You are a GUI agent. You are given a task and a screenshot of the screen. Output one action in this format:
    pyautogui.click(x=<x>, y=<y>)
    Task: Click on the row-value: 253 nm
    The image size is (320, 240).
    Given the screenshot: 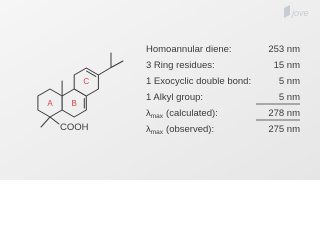 What is the action you would take?
    pyautogui.click(x=284, y=49)
    